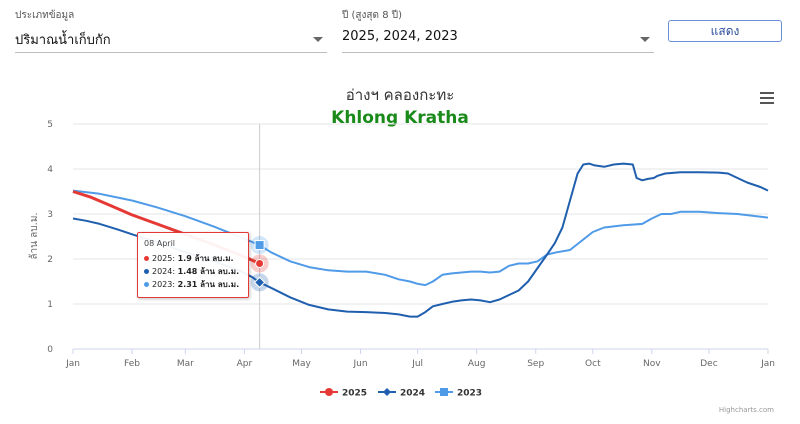 The width and height of the screenshot is (800, 424). What do you see at coordinates (400, 36) in the screenshot?
I see `year-value: 2025, 2024, 2023` at bounding box center [400, 36].